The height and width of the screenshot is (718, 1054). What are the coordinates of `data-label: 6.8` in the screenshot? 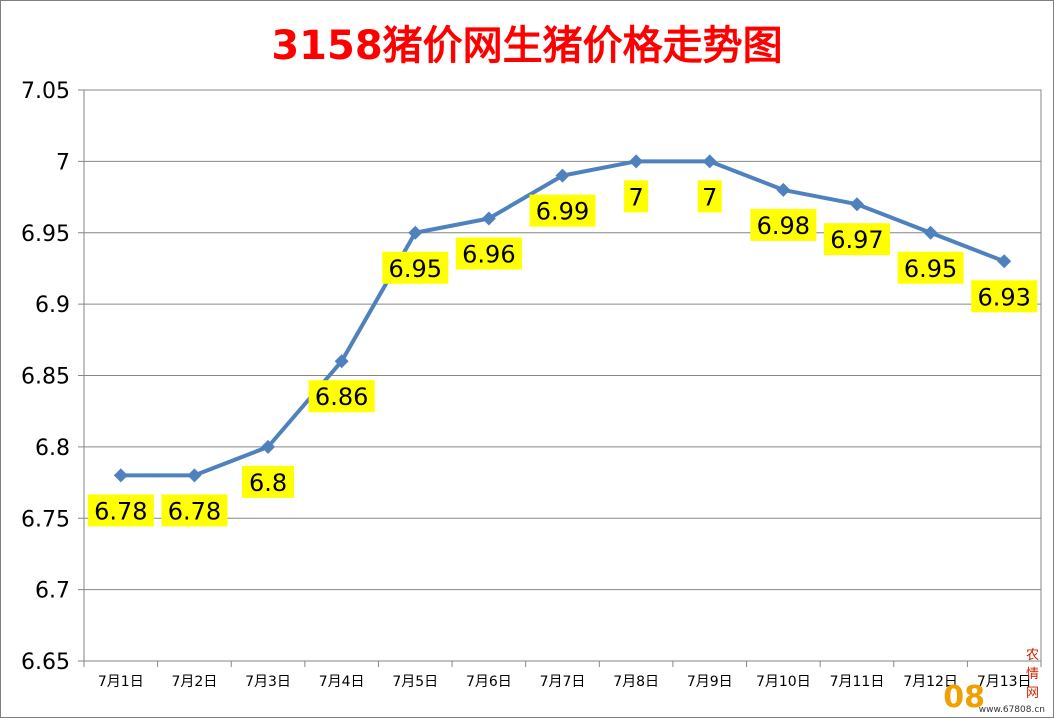 It's located at (268, 483).